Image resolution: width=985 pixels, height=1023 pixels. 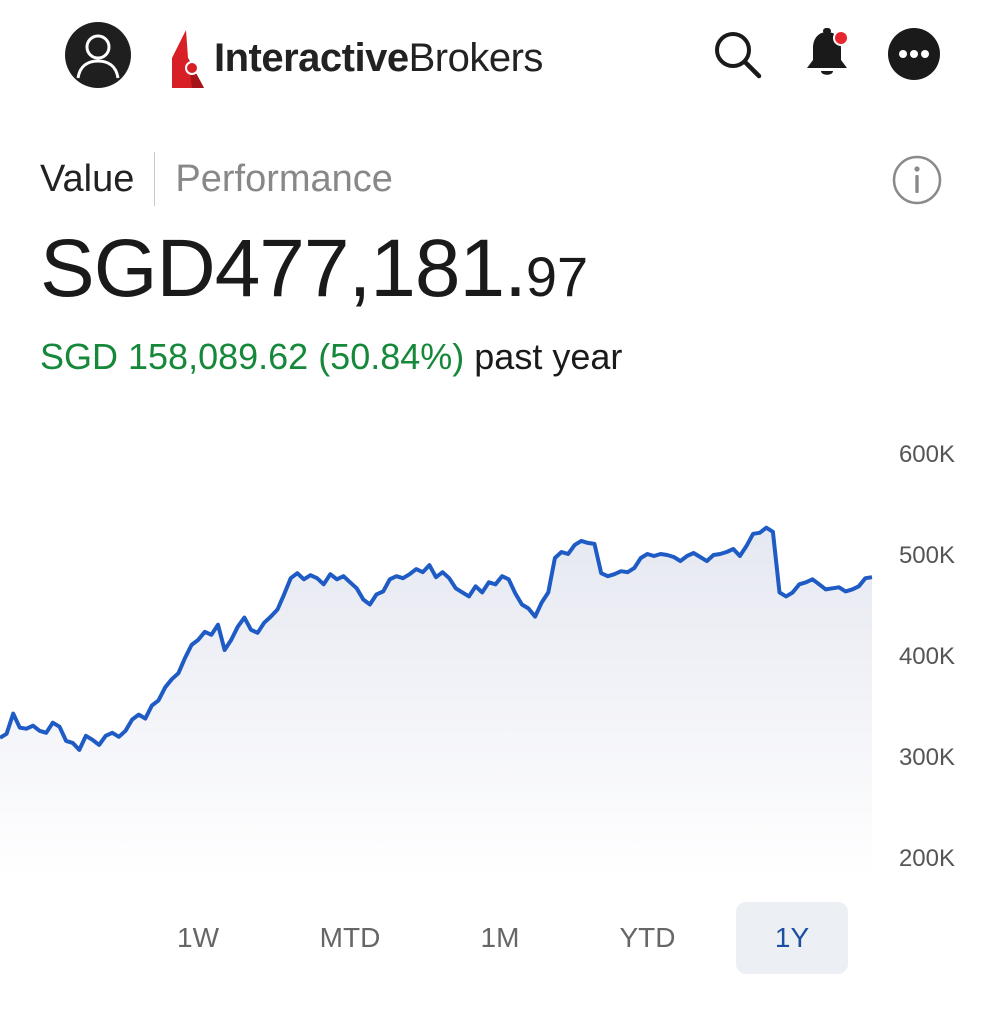 I want to click on tab-performance: Performance, so click(x=284, y=179).